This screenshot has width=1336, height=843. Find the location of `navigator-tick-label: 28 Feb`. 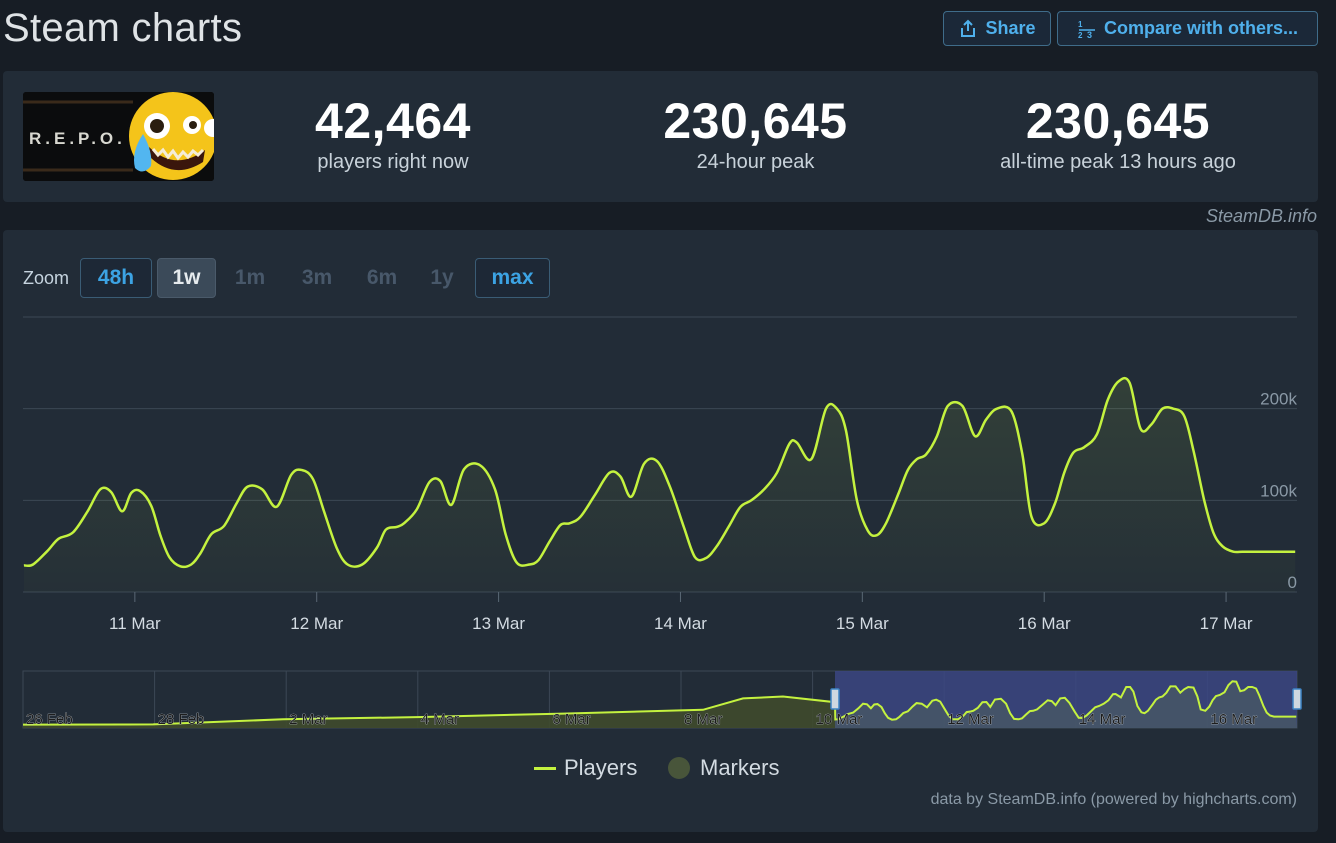

navigator-tick-label: 28 Feb is located at coordinates (181, 719).